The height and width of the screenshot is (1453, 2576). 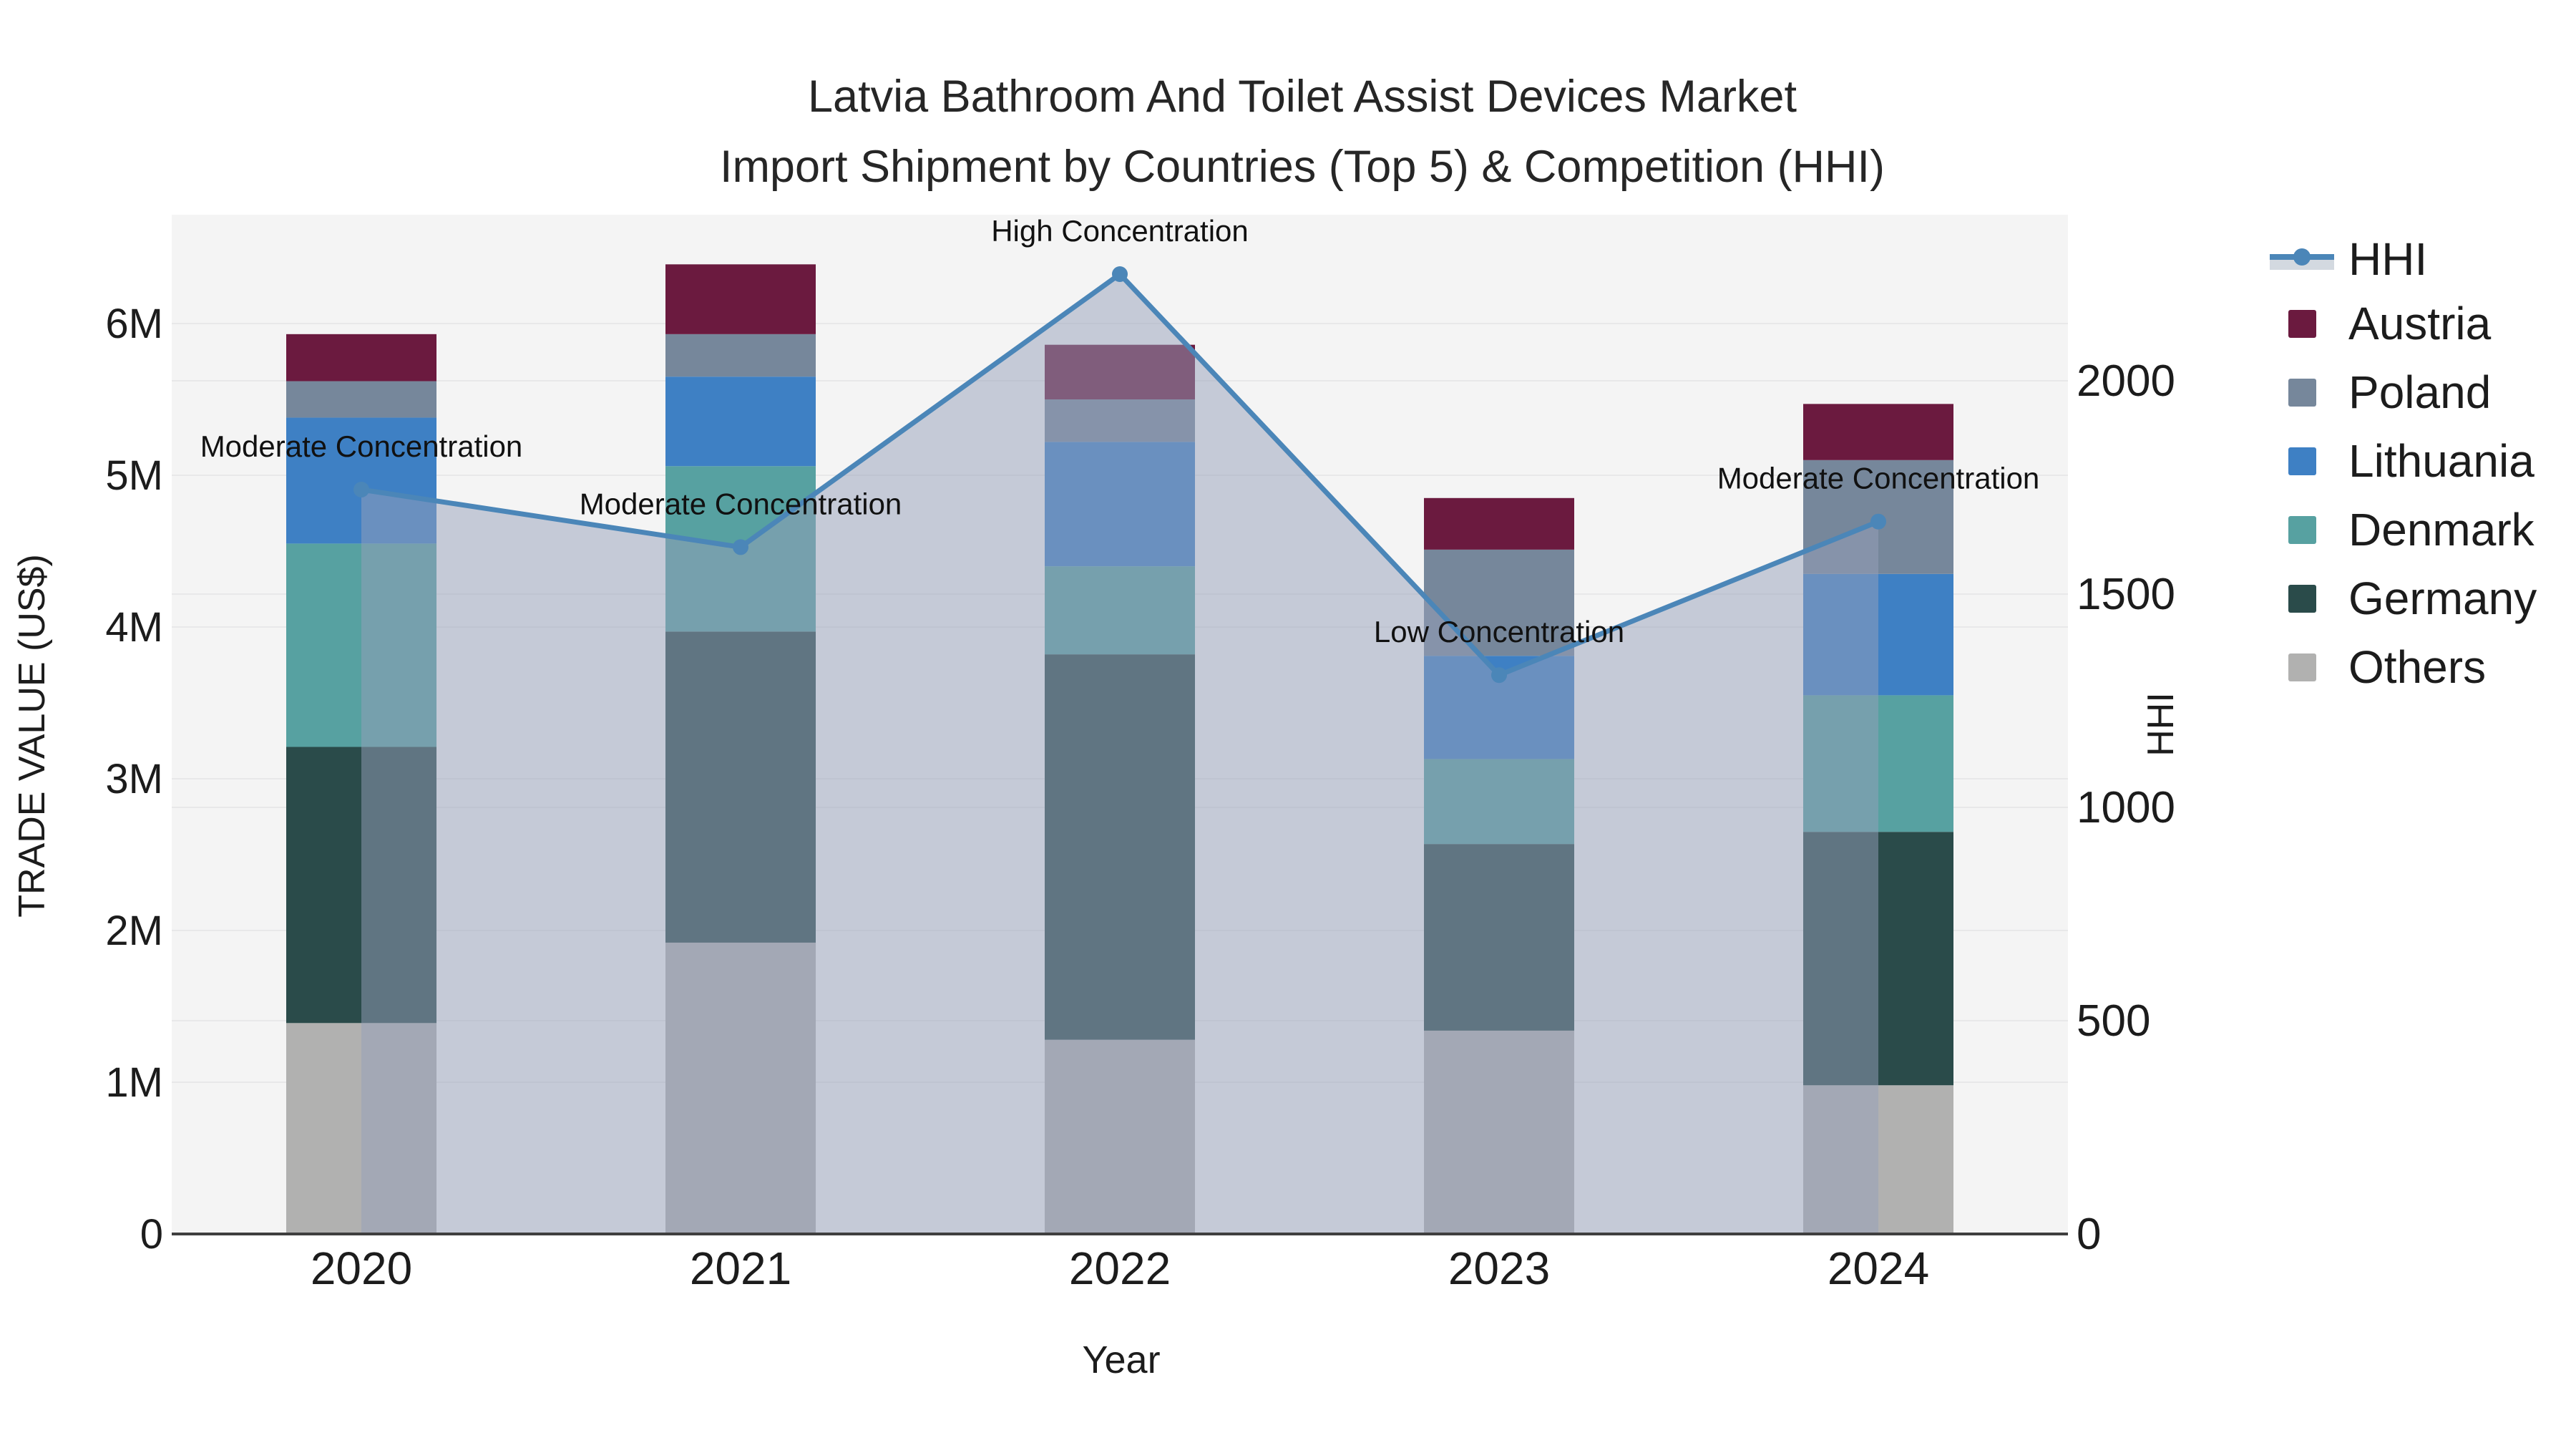 I want to click on x-tick-2020: 2020, so click(x=361, y=1268).